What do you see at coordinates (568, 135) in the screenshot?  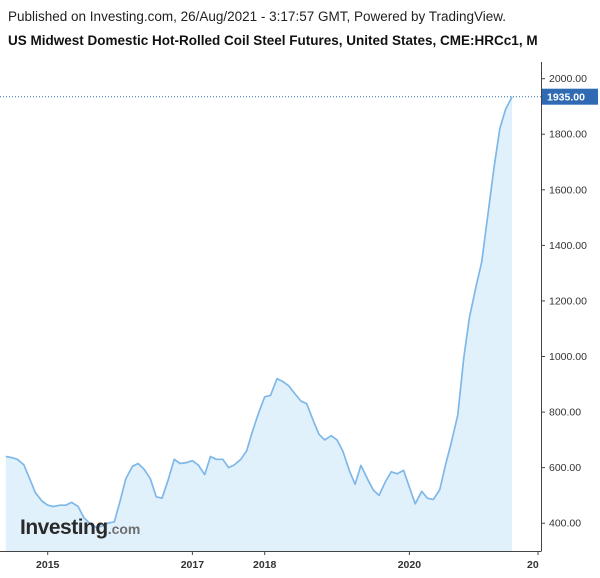 I see `y-tick-label-7: 1800.00` at bounding box center [568, 135].